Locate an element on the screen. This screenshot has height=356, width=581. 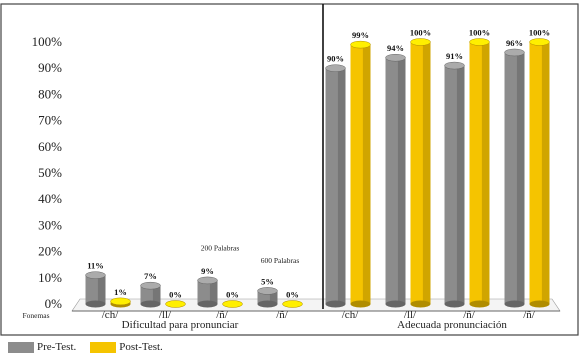
x-axis-caption: Fonemas is located at coordinates (35, 315).